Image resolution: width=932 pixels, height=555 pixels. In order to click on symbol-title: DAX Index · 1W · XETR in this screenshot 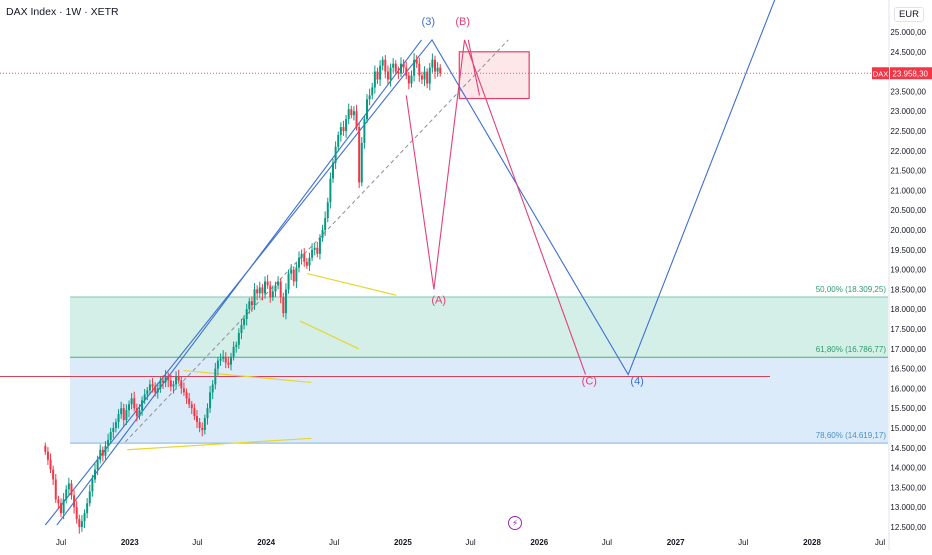, I will do `click(62, 12)`.